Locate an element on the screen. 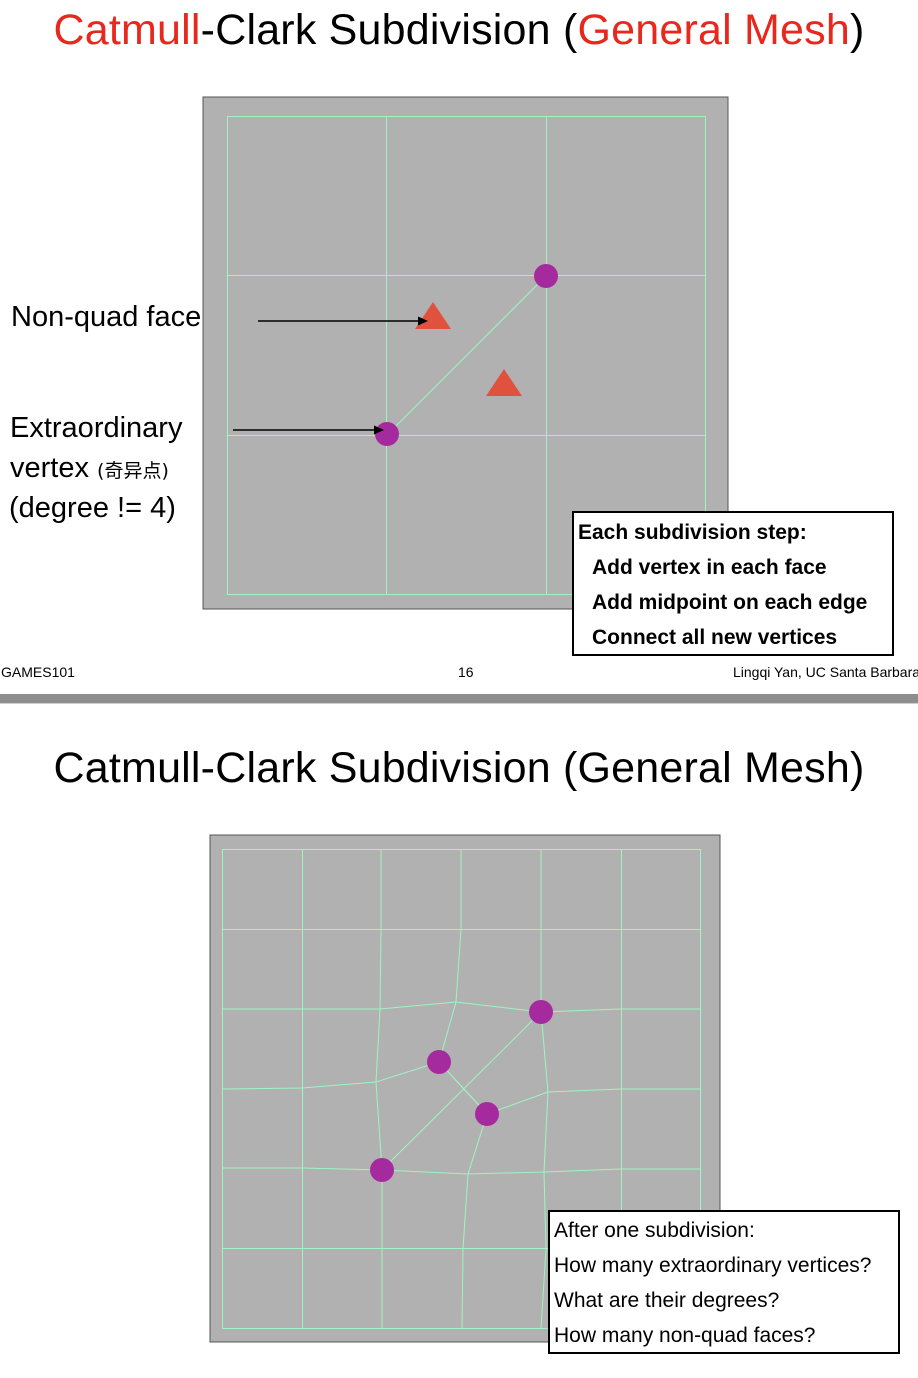 Image resolution: width=918 pixels, height=1378 pixels. label-non-quad-face: Non-quad face is located at coordinates (106, 317).